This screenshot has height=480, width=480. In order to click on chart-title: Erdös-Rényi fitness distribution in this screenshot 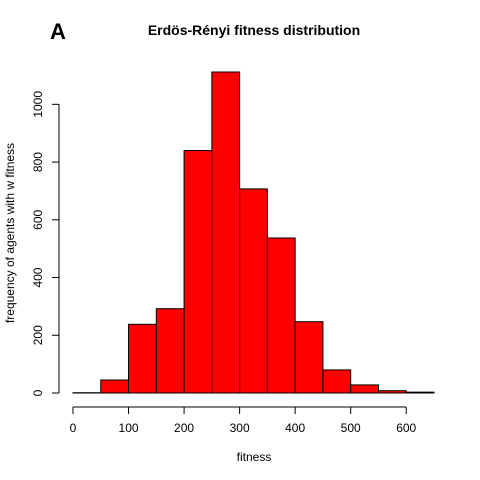, I will do `click(254, 30)`.